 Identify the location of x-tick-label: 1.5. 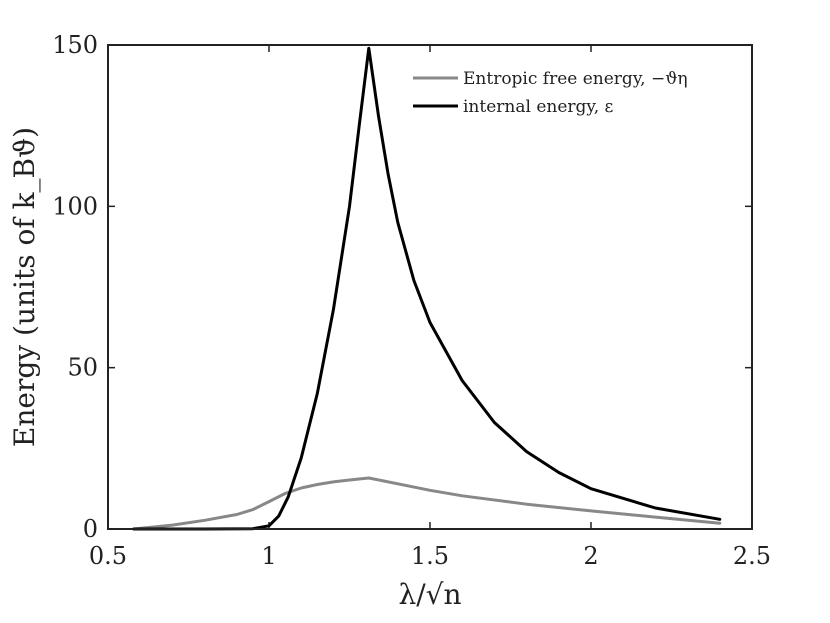
(430, 556).